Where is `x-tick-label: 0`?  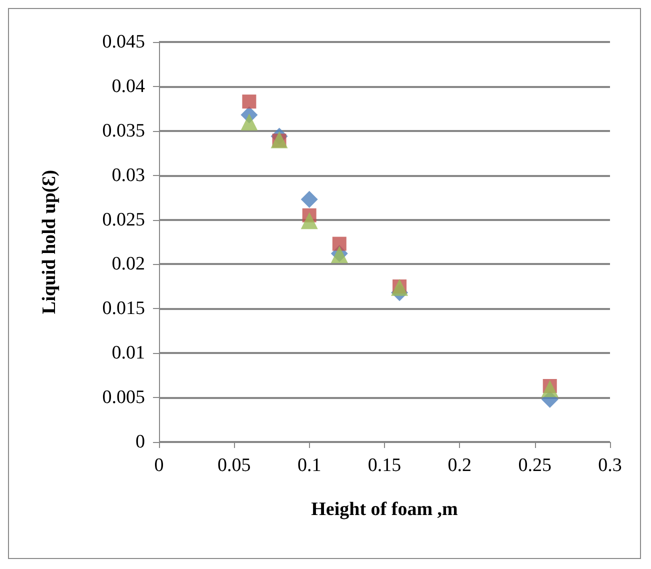
x-tick-label: 0 is located at coordinates (159, 465).